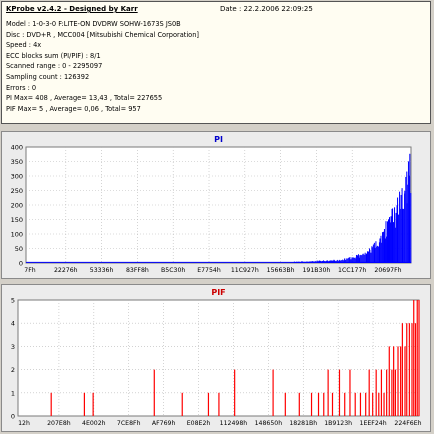  What do you see at coordinates (94, 423) in the screenshot?
I see `x-tick-label: 4E002h` at bounding box center [94, 423].